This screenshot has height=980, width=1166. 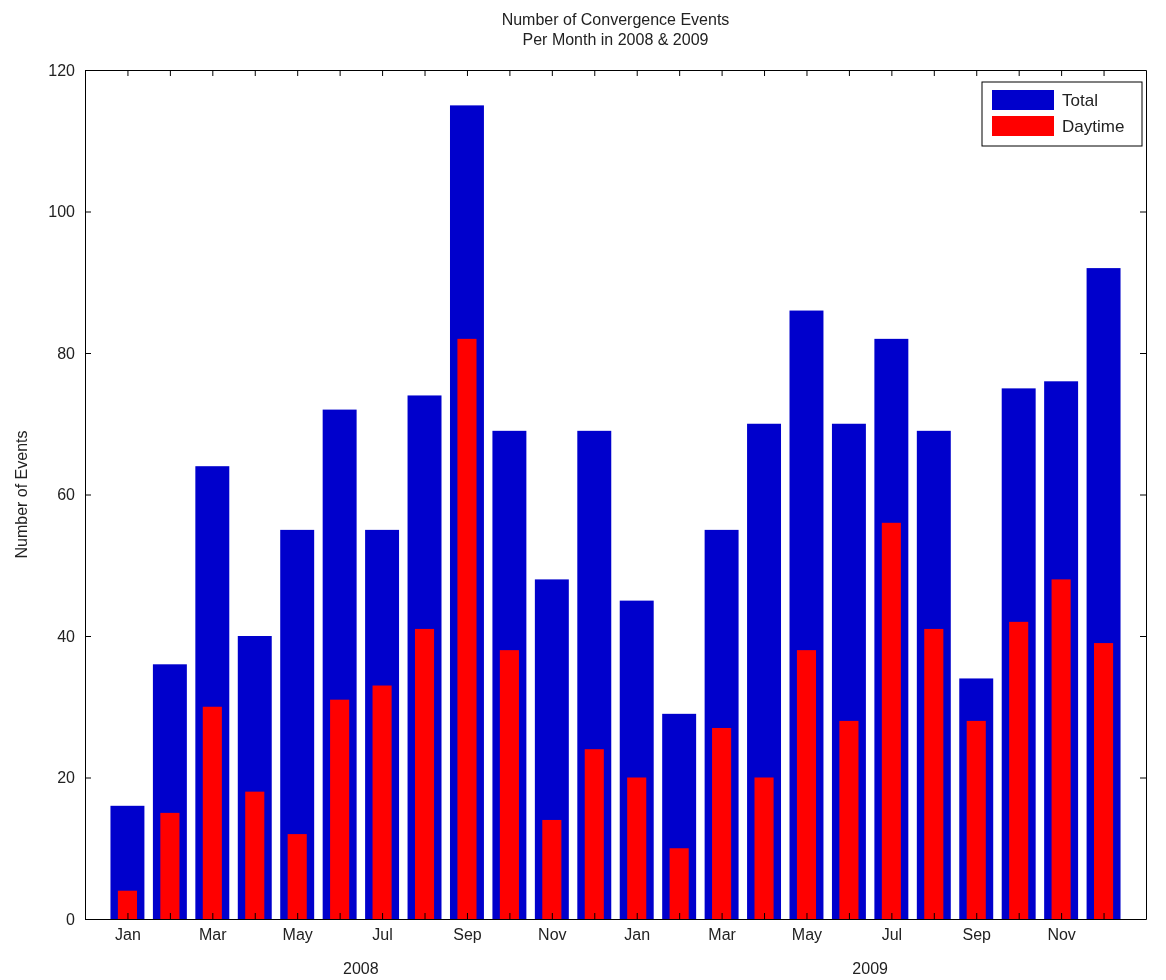 What do you see at coordinates (361, 968) in the screenshot?
I see `text: 2008` at bounding box center [361, 968].